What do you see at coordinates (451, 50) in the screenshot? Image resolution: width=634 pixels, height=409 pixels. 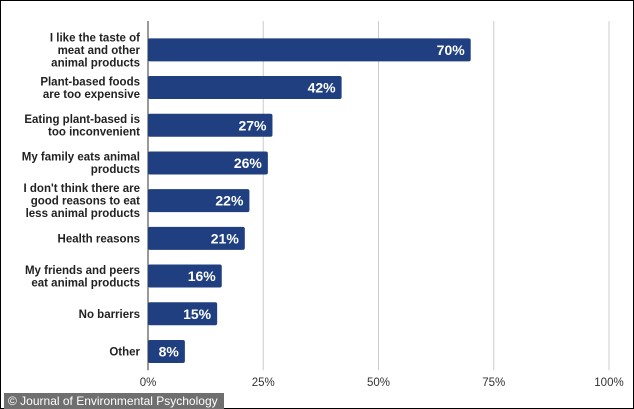 I see `data-label-0: 70%` at bounding box center [451, 50].